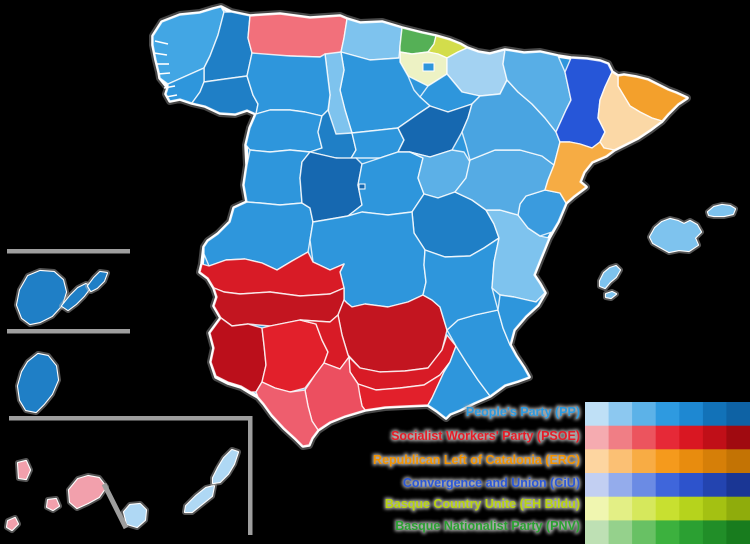  I want to click on svg-text: Basque Nationalist Party (PNV), so click(487, 526).